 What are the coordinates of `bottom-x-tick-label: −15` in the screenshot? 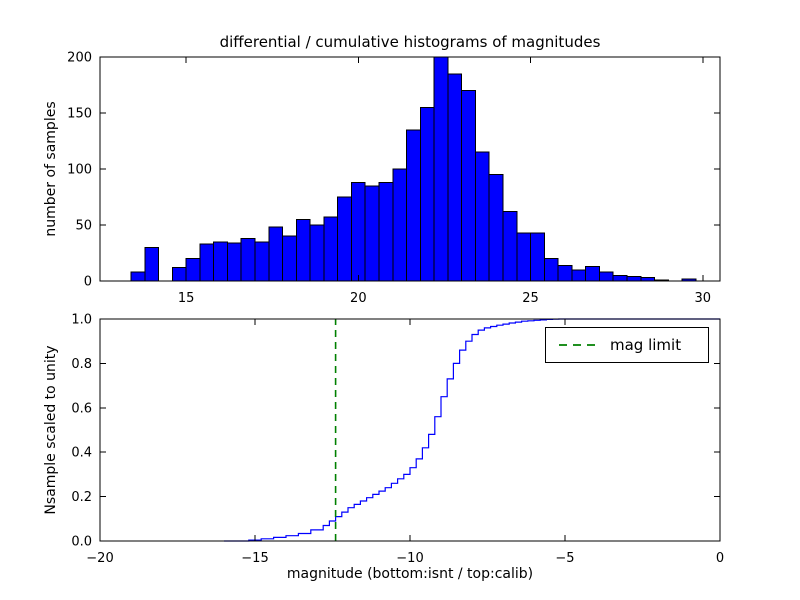 It's located at (254, 558).